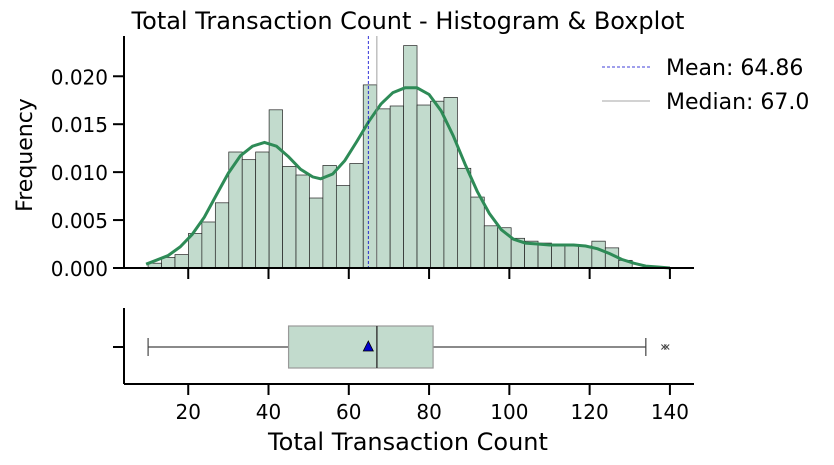  Describe the element at coordinates (705, 85) in the screenshot. I see `legend: Mean: 64.86 Median: 67.0` at that location.